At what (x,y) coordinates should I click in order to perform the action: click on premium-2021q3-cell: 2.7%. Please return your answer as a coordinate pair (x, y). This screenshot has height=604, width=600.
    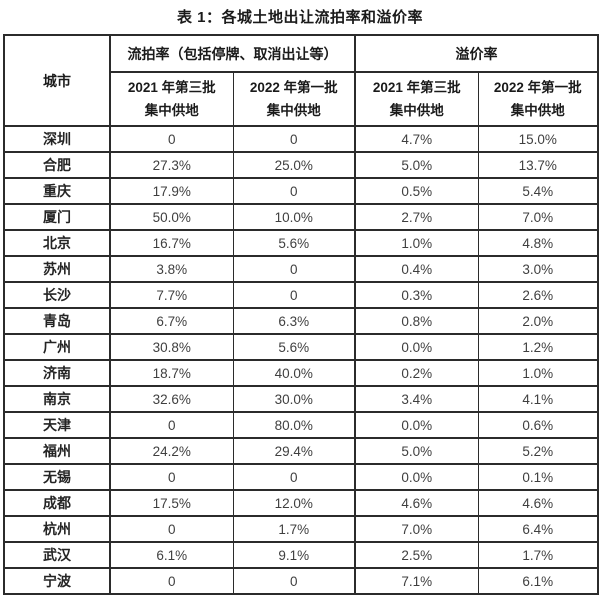
    Looking at the image, I should click on (416, 217).